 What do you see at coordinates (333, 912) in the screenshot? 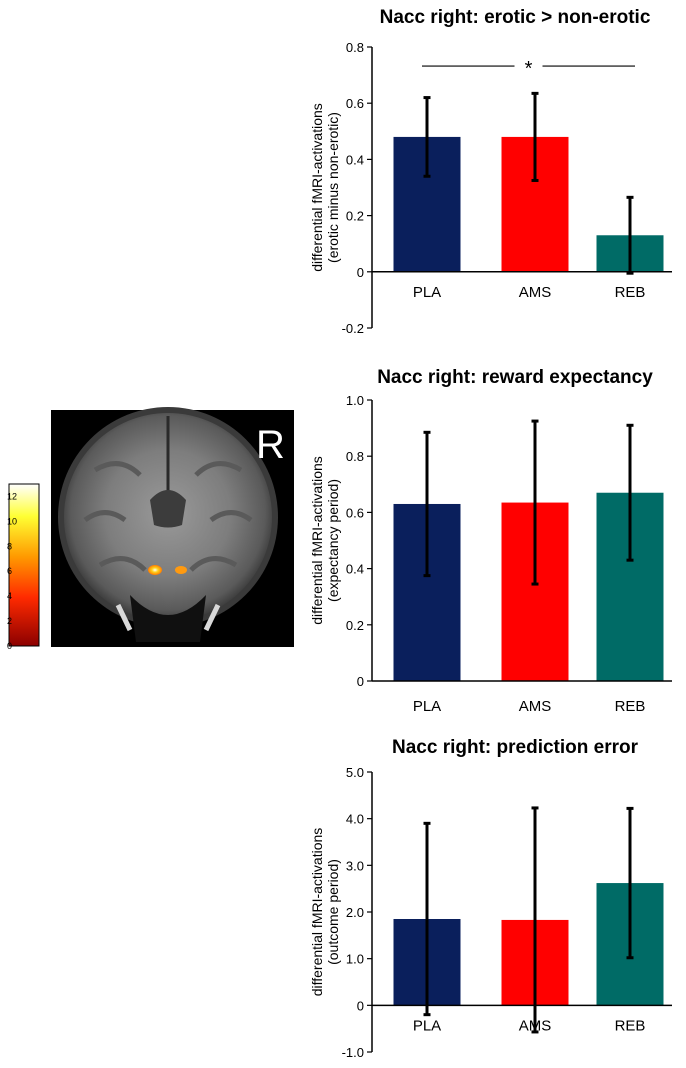
I see `y-axis-sublabel: (outcome period)` at bounding box center [333, 912].